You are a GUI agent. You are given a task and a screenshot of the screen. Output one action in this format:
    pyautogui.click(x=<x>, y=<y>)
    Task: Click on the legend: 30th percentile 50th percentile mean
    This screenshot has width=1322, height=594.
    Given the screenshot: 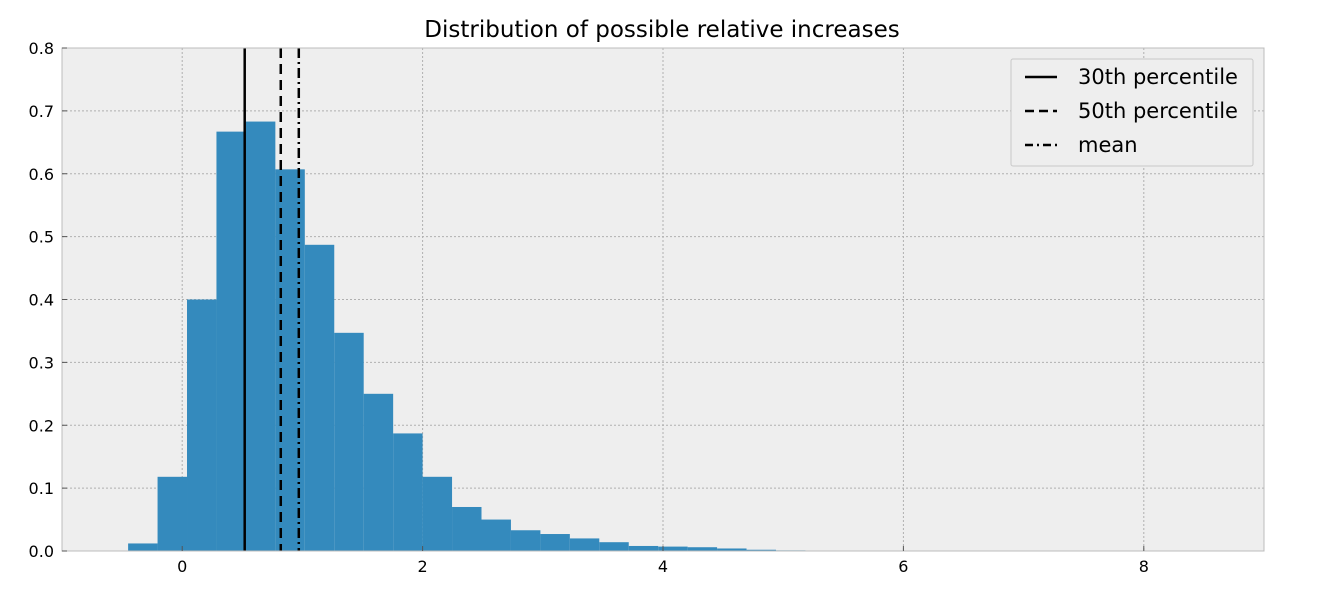 What is the action you would take?
    pyautogui.click(x=1132, y=112)
    